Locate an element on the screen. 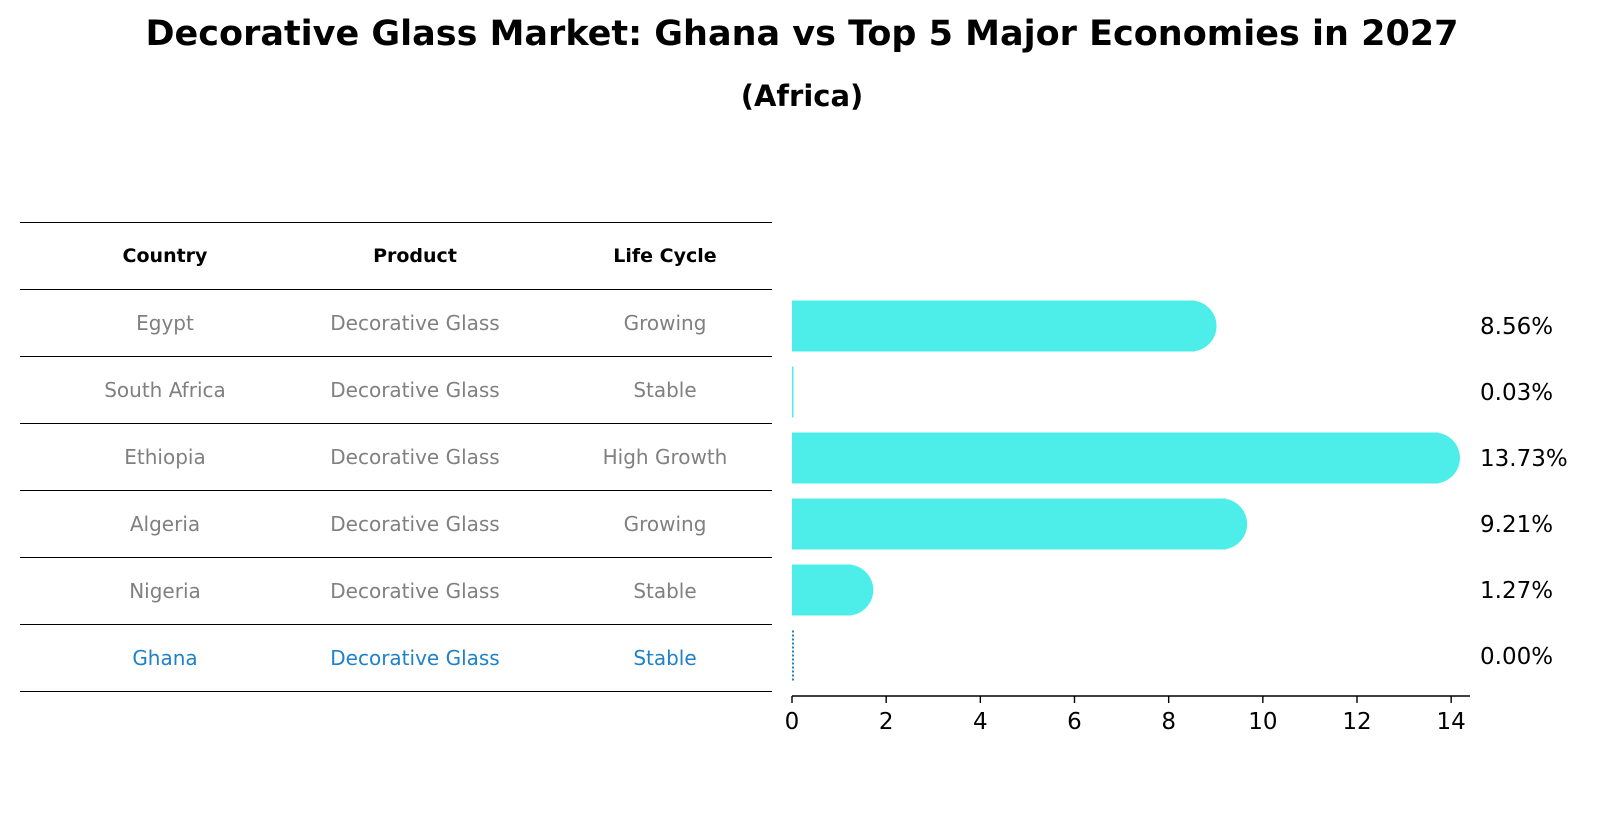 Image resolution: width=1604 pixels, height=823 pixels. cell-country: Ghana is located at coordinates (165, 658).